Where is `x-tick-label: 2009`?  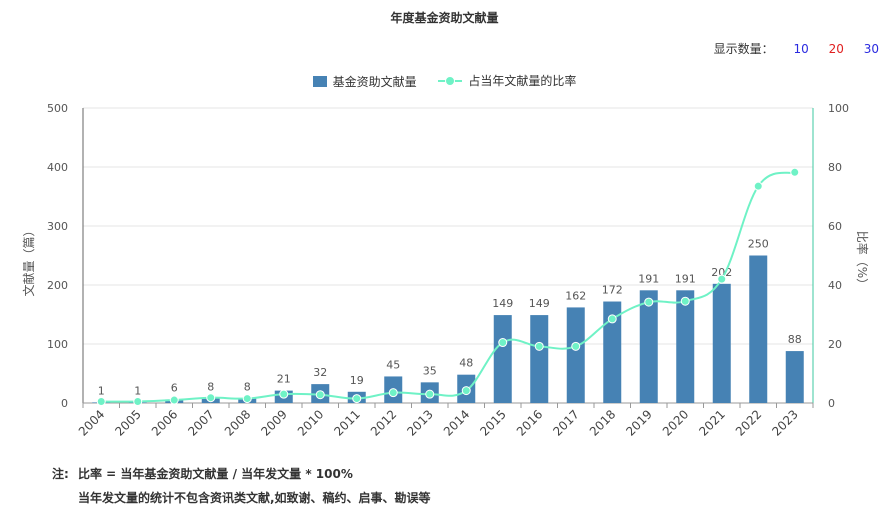 x-tick-label: 2009 is located at coordinates (273, 422).